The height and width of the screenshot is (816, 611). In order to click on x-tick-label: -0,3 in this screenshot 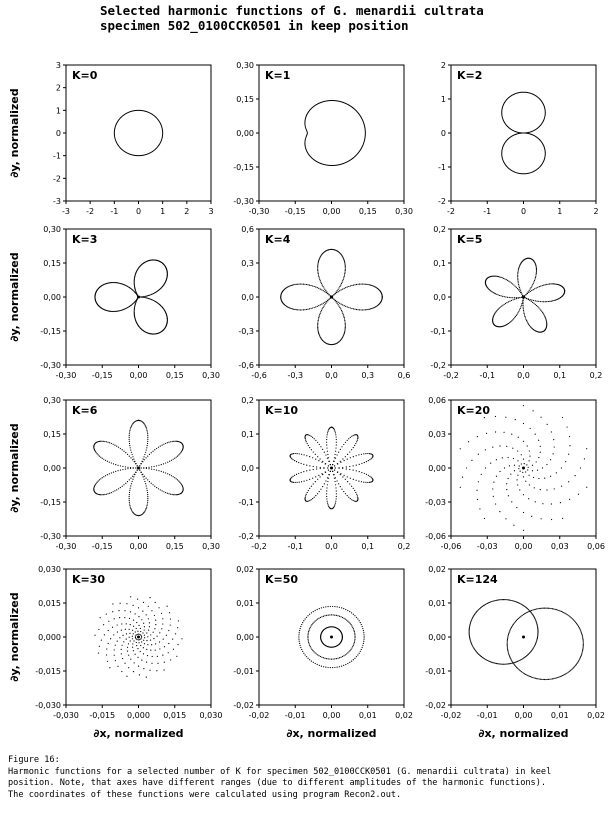, I will do `click(295, 375)`.